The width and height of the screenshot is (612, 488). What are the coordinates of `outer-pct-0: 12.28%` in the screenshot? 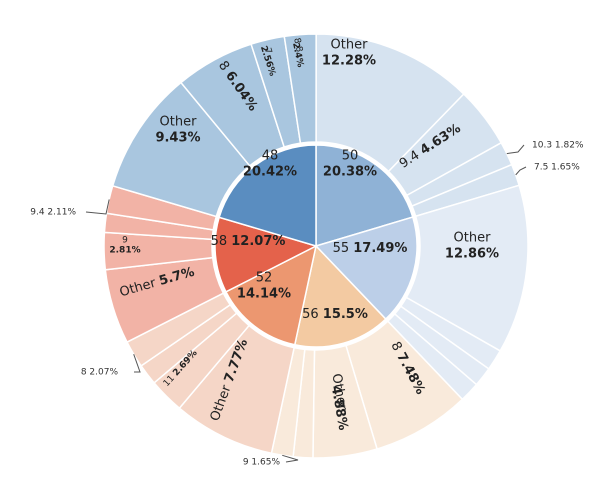 It's located at (349, 61).